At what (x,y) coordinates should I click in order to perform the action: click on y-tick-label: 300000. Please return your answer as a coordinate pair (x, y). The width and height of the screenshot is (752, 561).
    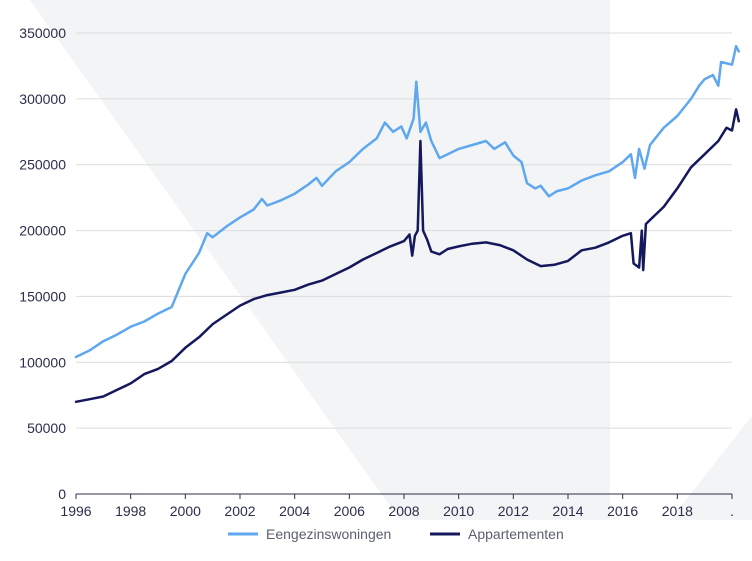
    Looking at the image, I should click on (42, 99).